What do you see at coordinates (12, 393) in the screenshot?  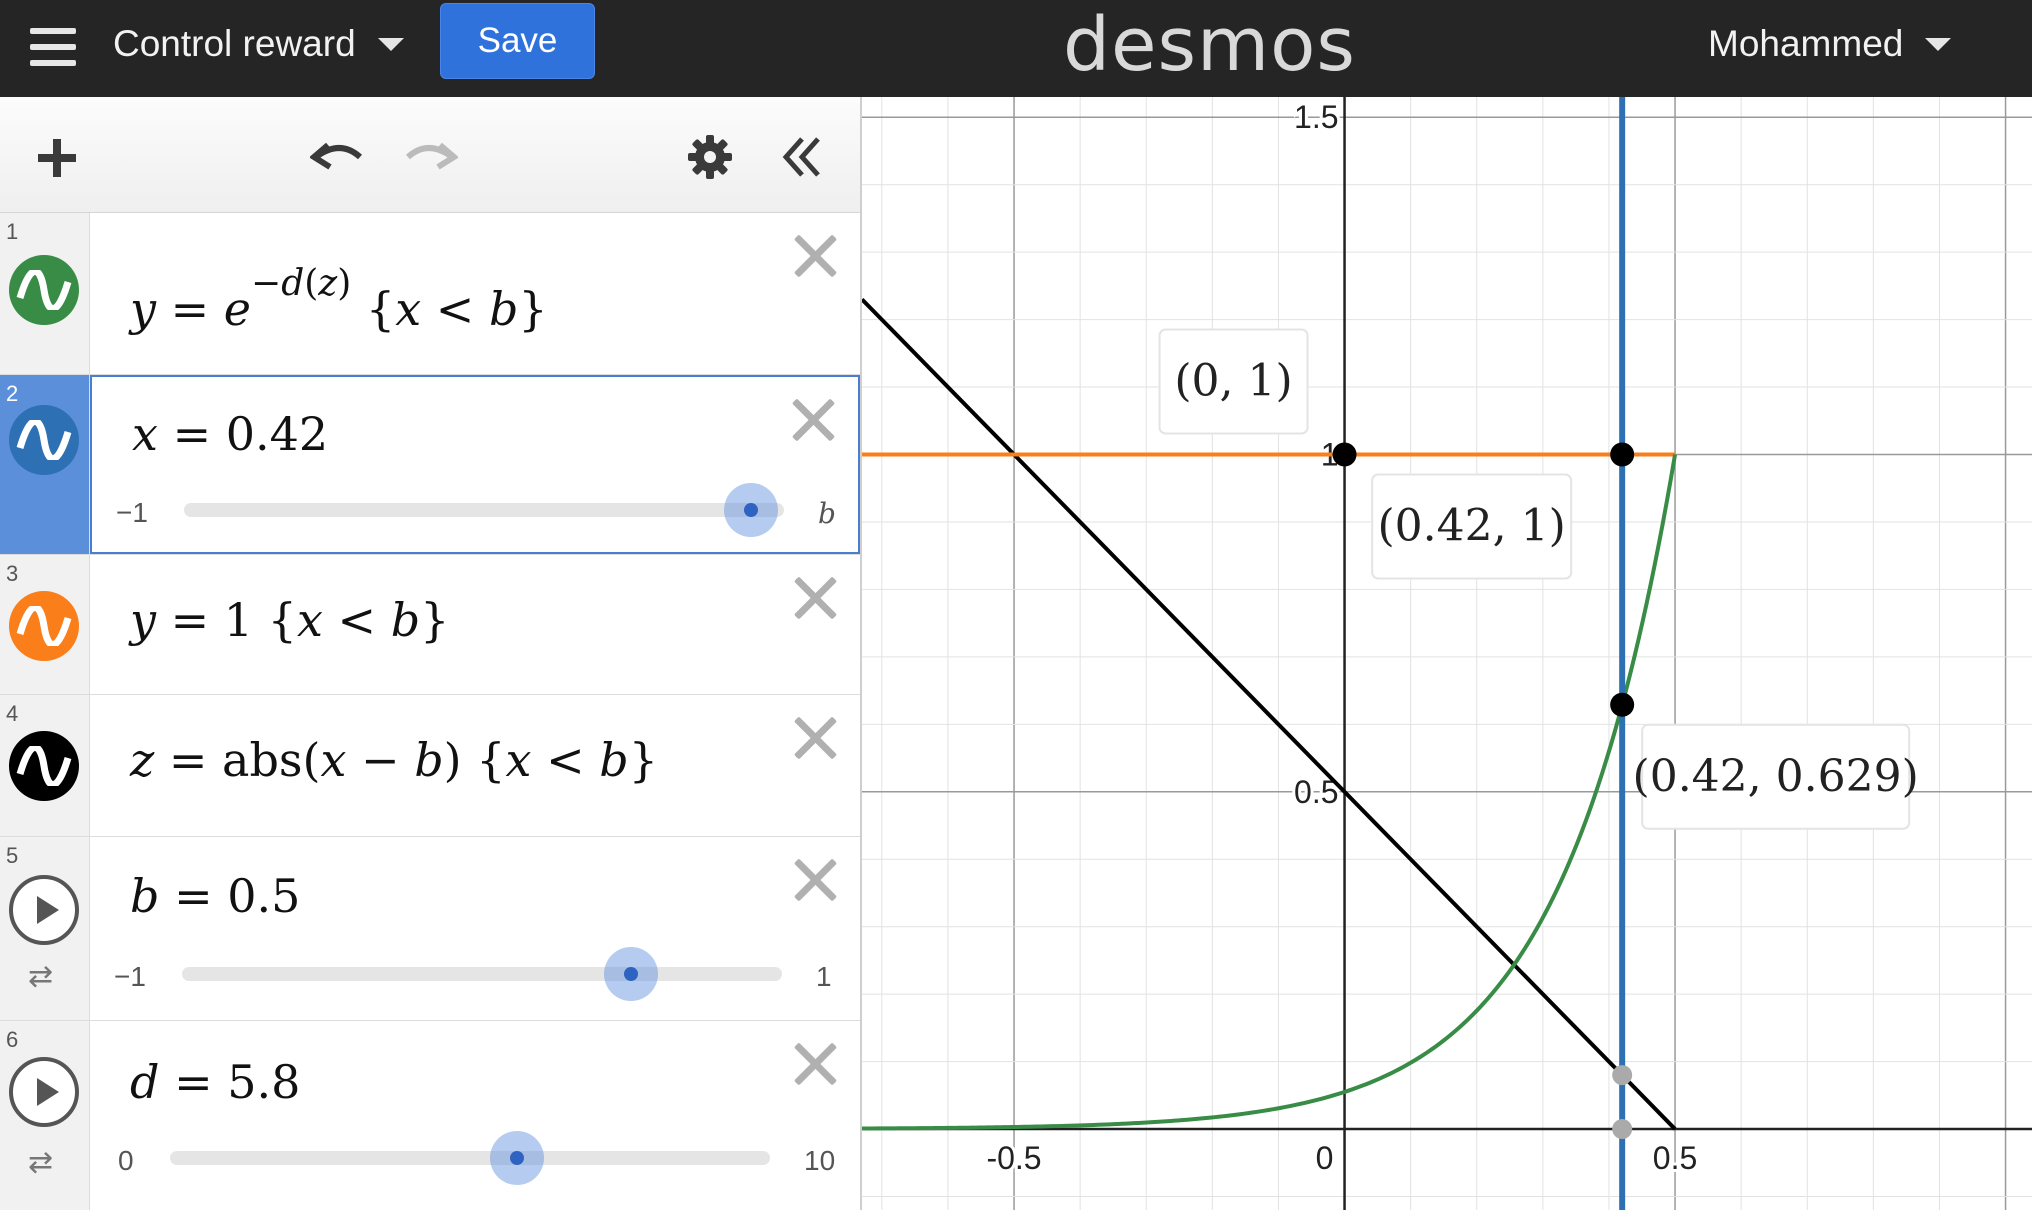 I see `expression-index: 2` at bounding box center [12, 393].